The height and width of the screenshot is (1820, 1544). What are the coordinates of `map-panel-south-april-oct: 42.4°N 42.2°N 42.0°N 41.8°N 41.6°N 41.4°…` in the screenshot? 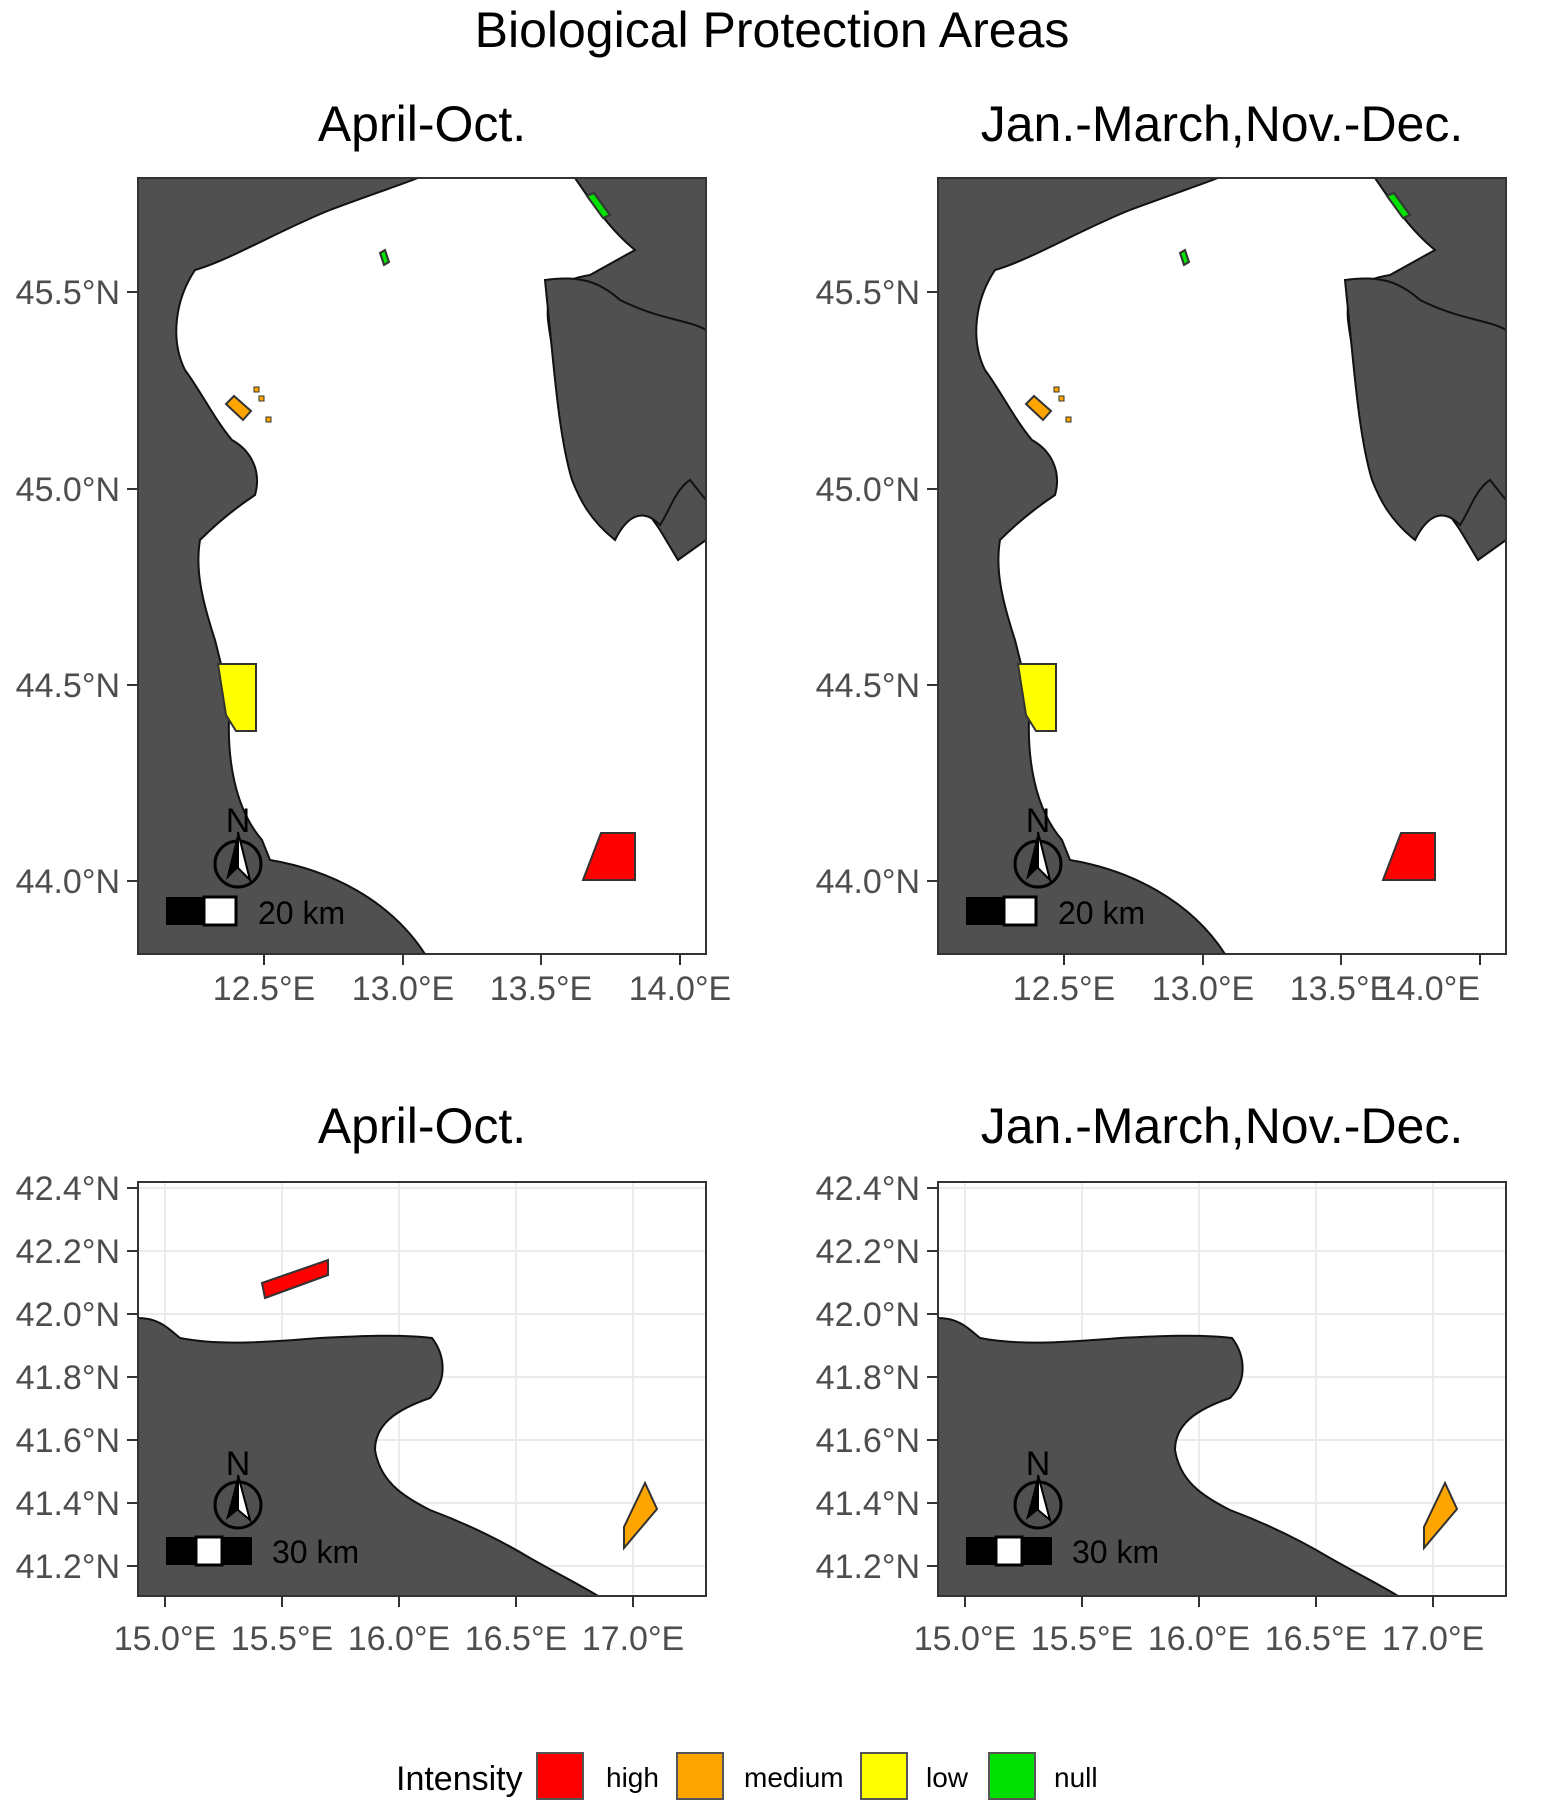 It's located at (361, 1414).